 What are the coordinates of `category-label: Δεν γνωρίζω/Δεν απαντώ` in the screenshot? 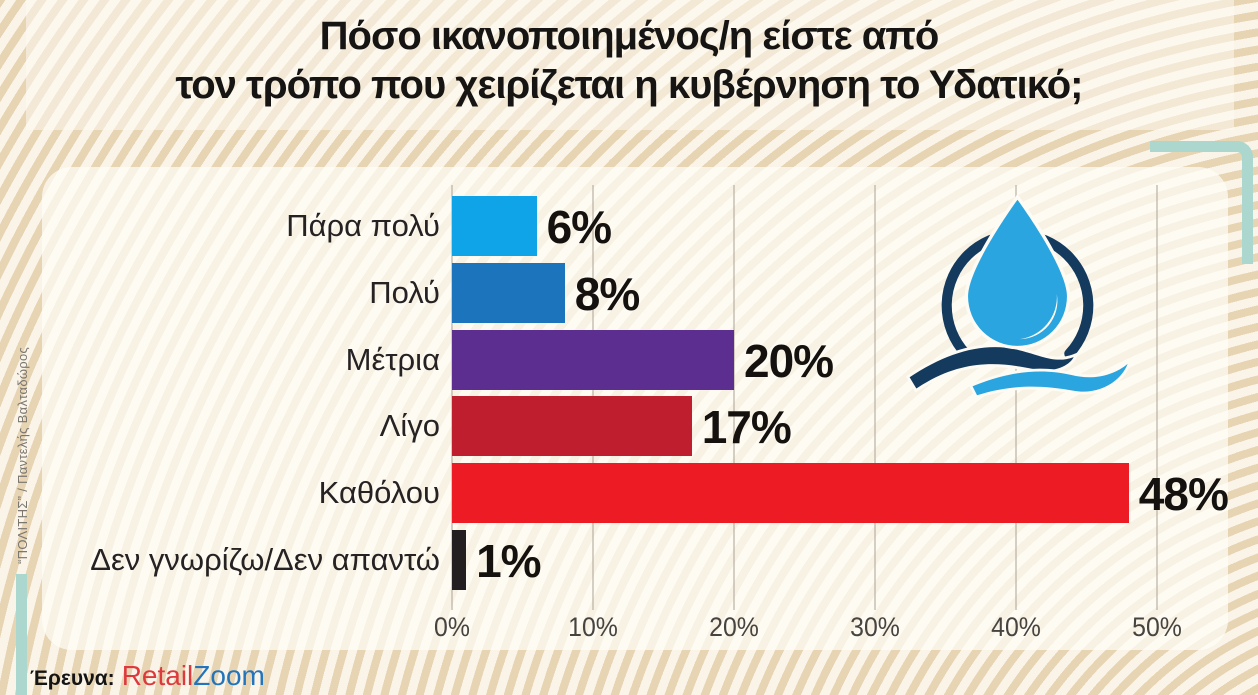 It's located at (265, 559).